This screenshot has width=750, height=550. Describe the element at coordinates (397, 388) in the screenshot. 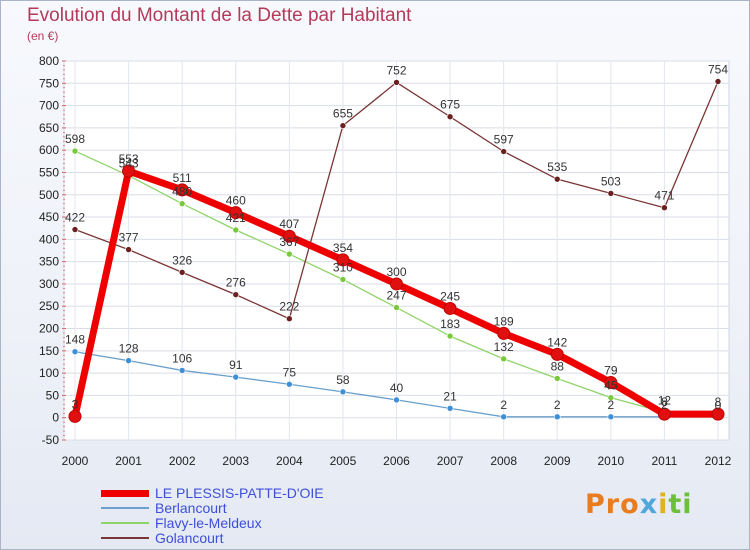

I see `data-label: 40` at that location.